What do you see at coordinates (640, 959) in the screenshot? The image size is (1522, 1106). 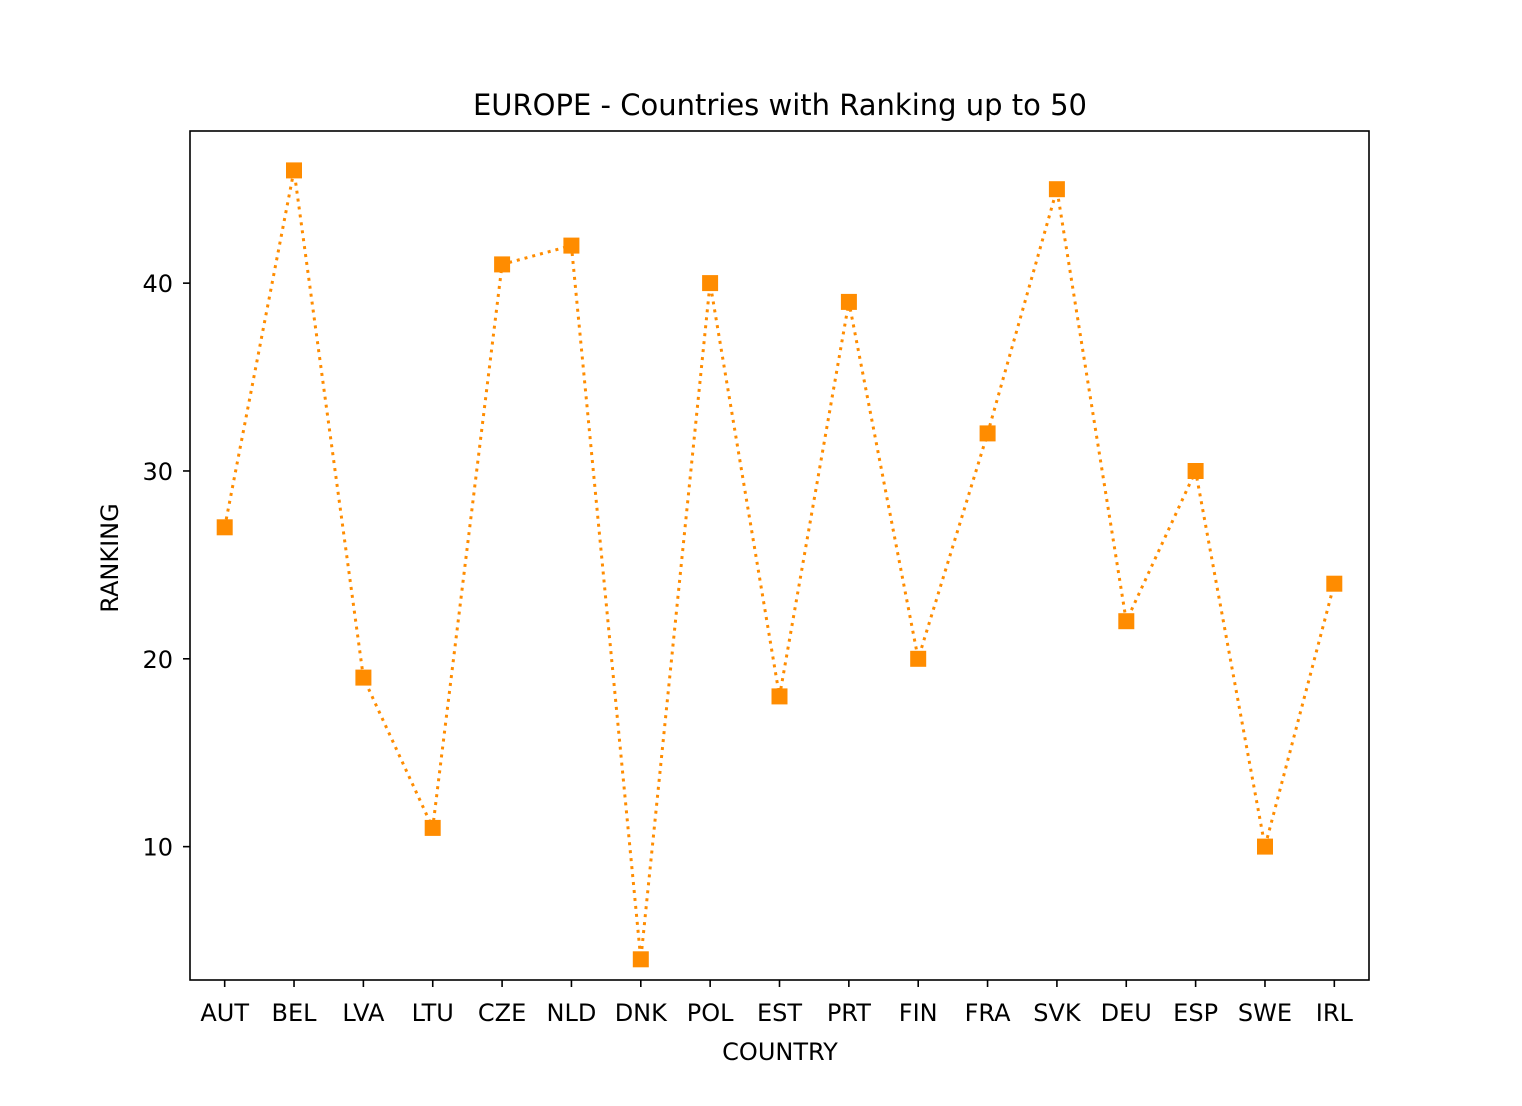 I see `data-point-dnk` at bounding box center [640, 959].